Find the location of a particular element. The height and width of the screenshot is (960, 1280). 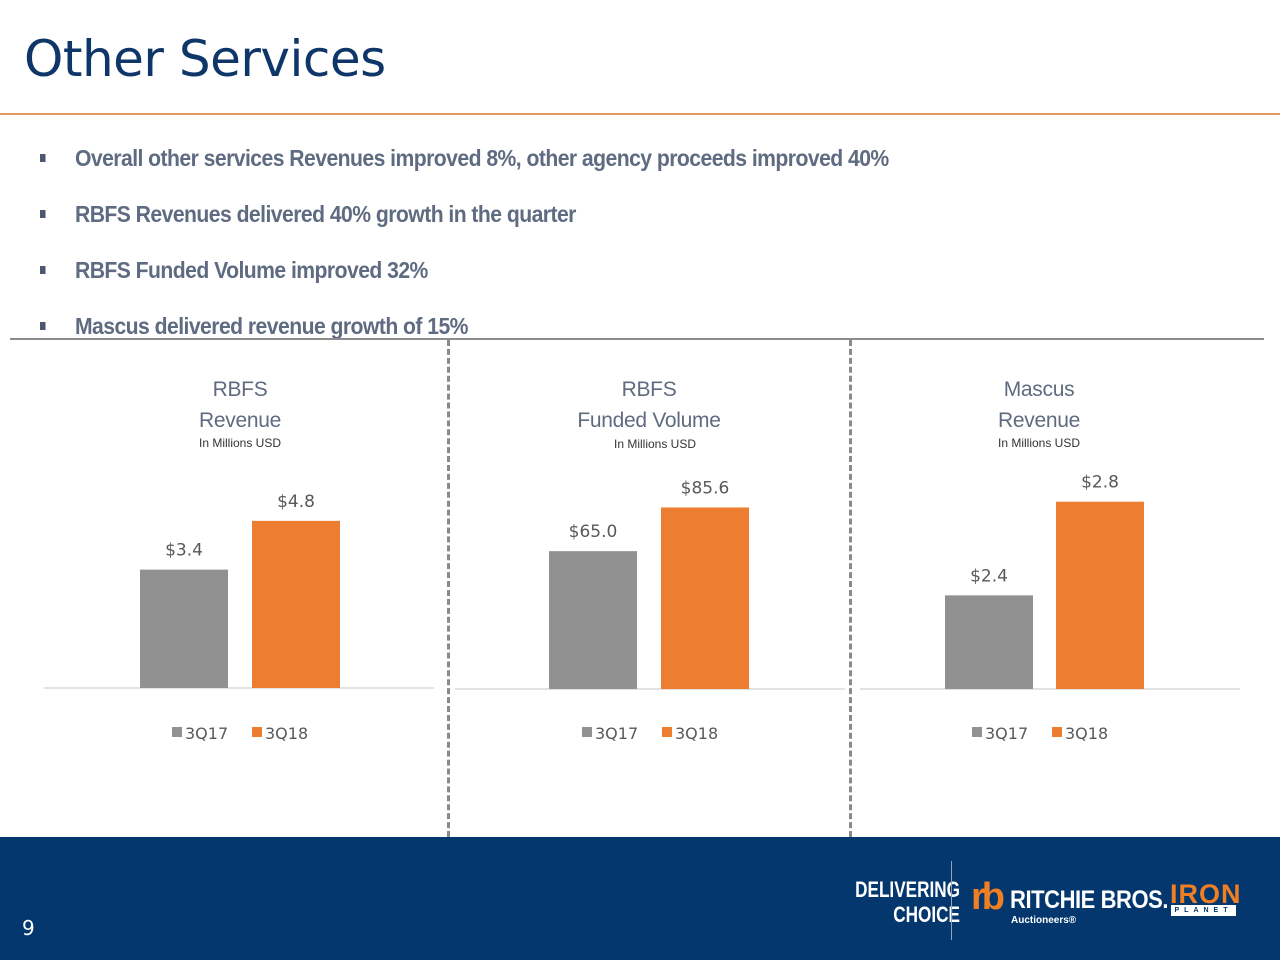

panel-title-mascus-revenue: Mascus Revenue is located at coordinates (1039, 405).